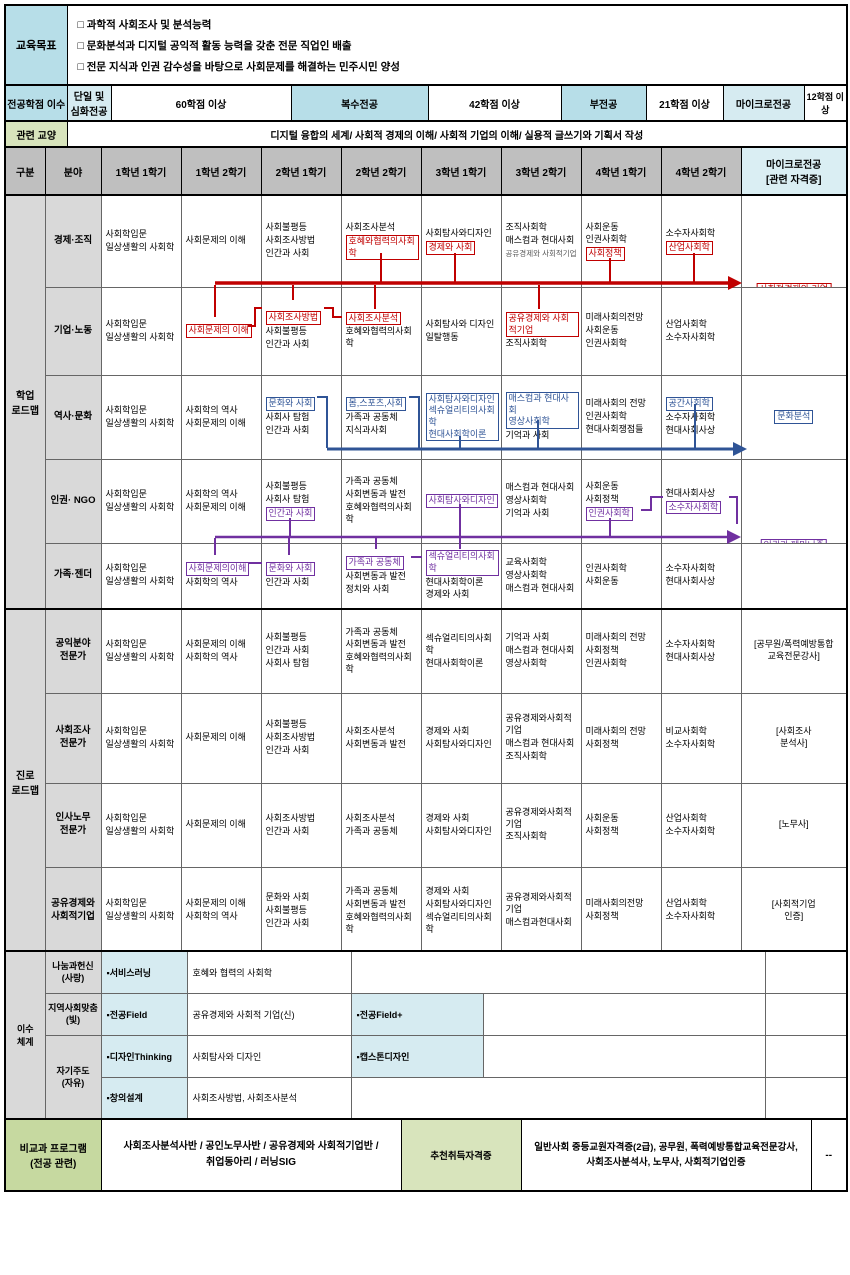 Image resolution: width=850 pixels, height=1275 pixels. What do you see at coordinates (701, 241) in the screenshot?
I see `course-cell: 소수자사회학 산업사회학` at bounding box center [701, 241].